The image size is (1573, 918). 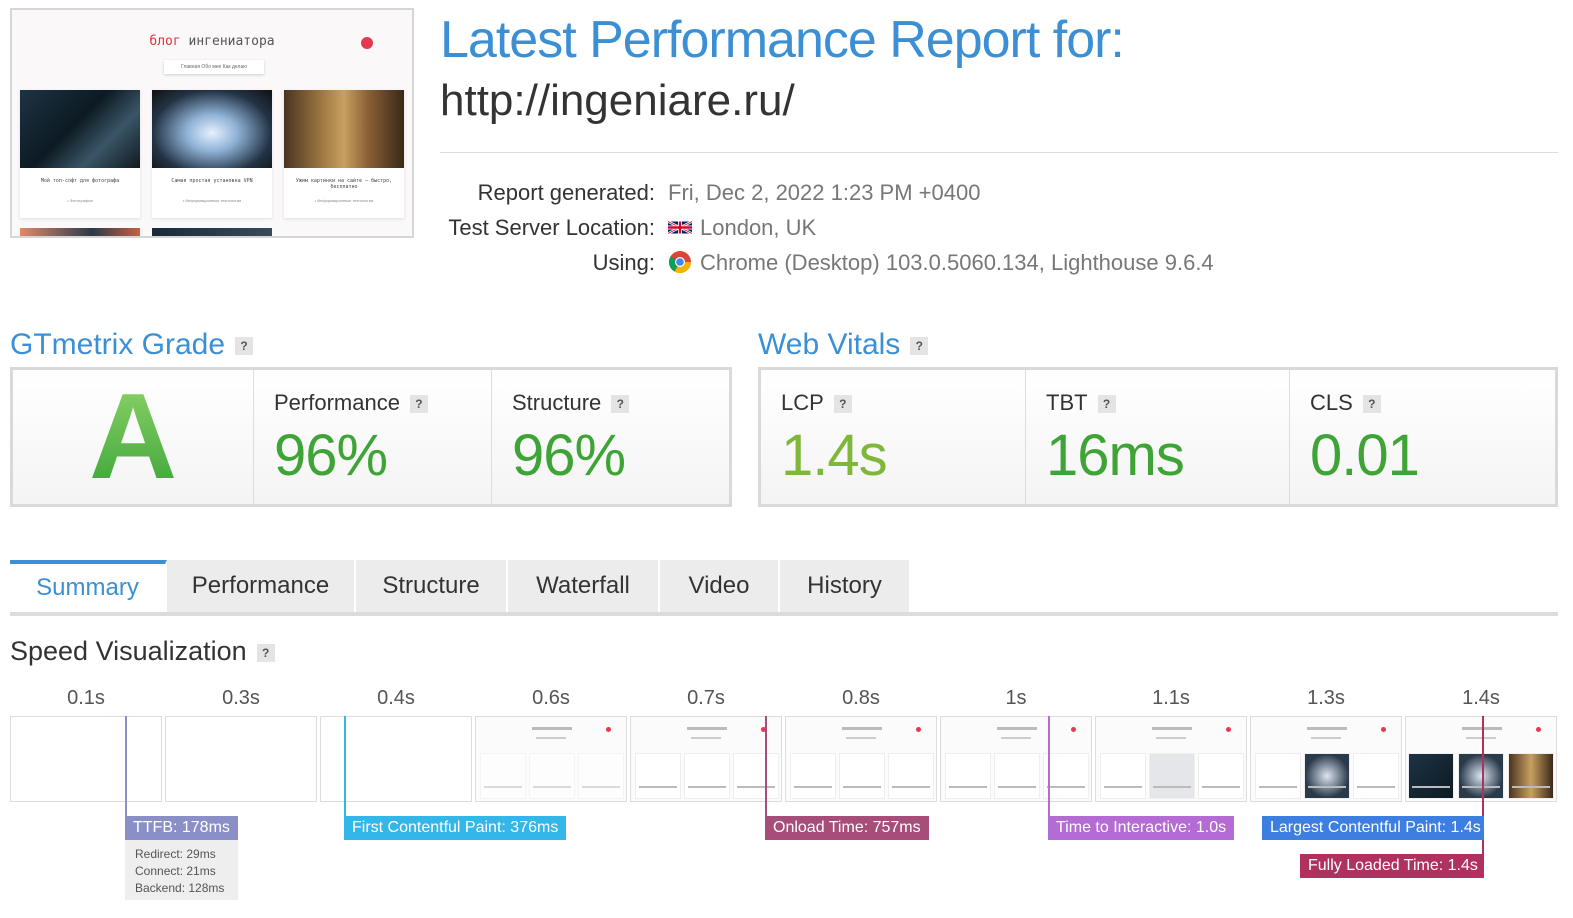 I want to click on report-url: http://ingeniare.ru/, so click(x=617, y=100).